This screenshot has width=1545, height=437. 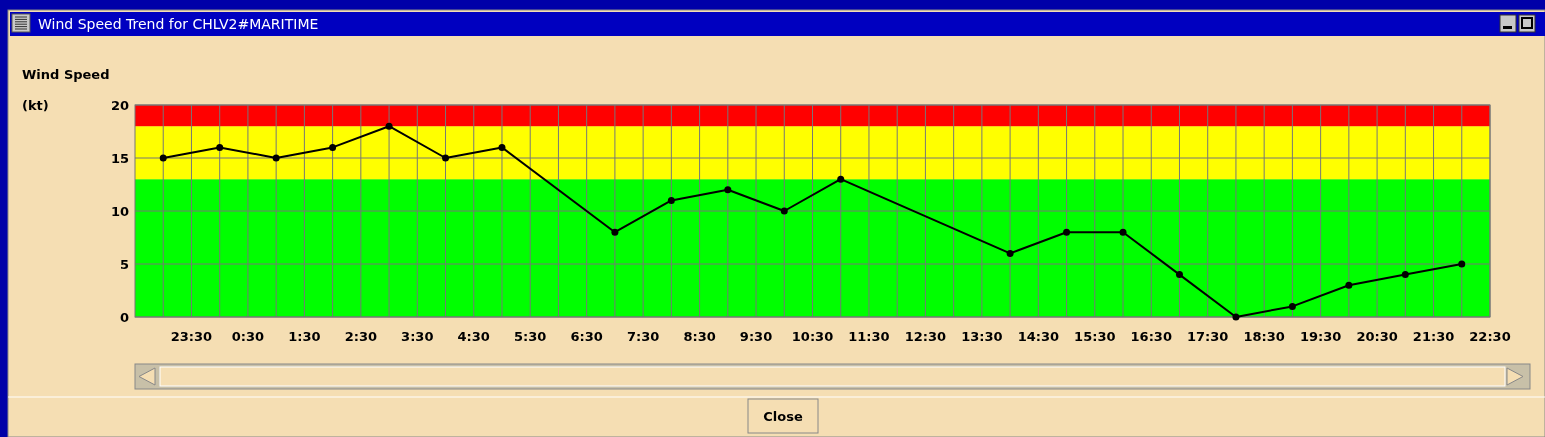 I want to click on x-tick-label: 16:30, so click(x=1151, y=336).